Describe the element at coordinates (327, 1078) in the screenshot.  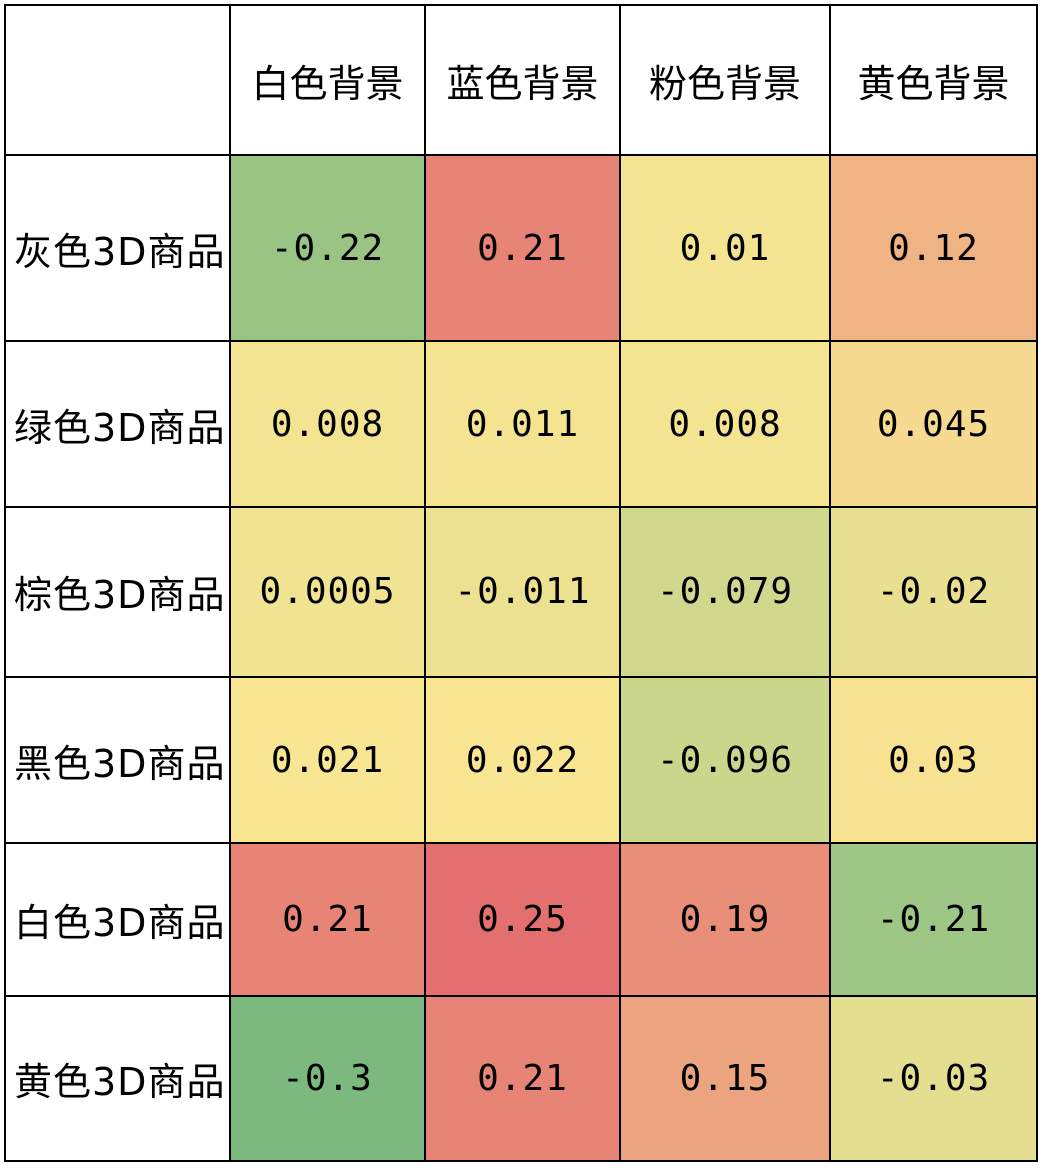
I see `heatmap-cell: -0.3` at that location.